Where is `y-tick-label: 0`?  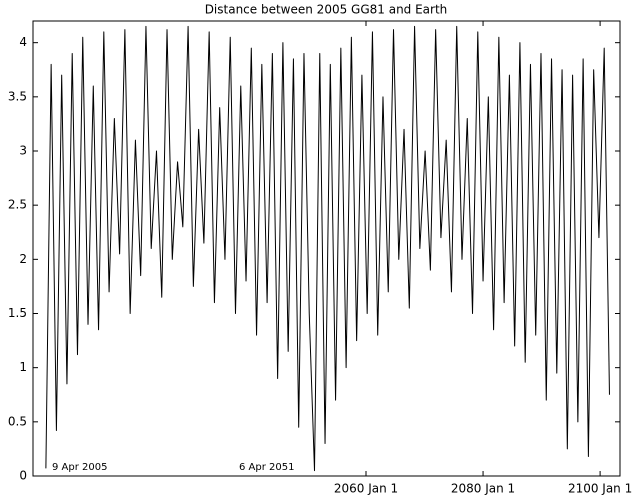 y-tick-label: 0 is located at coordinates (23, 476).